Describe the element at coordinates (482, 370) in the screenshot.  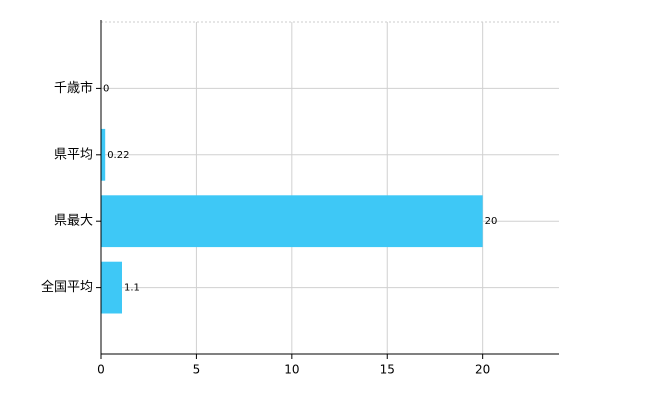
I see `x-tick-label: 20` at that location.